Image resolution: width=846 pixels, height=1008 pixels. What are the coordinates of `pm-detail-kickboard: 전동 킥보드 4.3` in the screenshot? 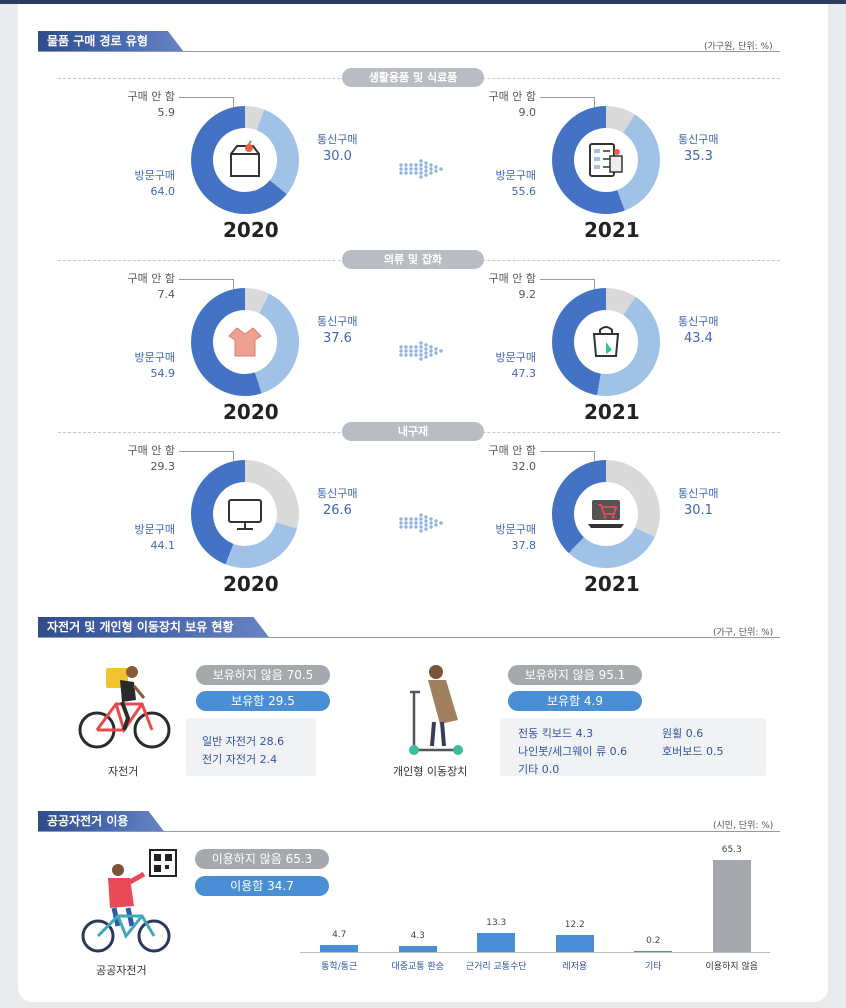 It's located at (556, 733).